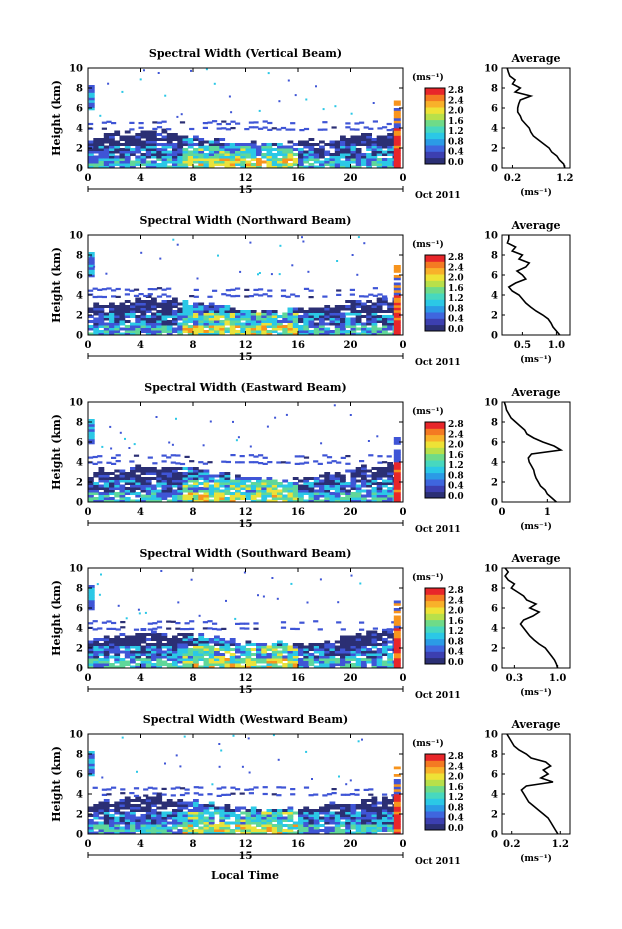  Describe the element at coordinates (245, 387) in the screenshot. I see `panel-title: Spectral Width (Eastward Beam)` at that location.